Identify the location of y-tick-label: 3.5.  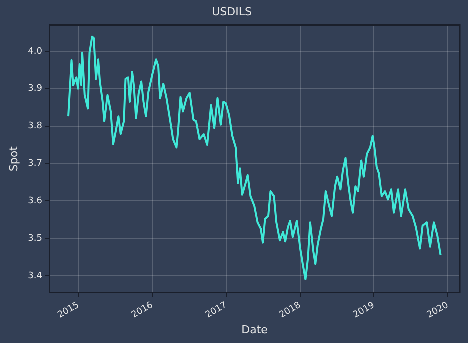
(35, 239).